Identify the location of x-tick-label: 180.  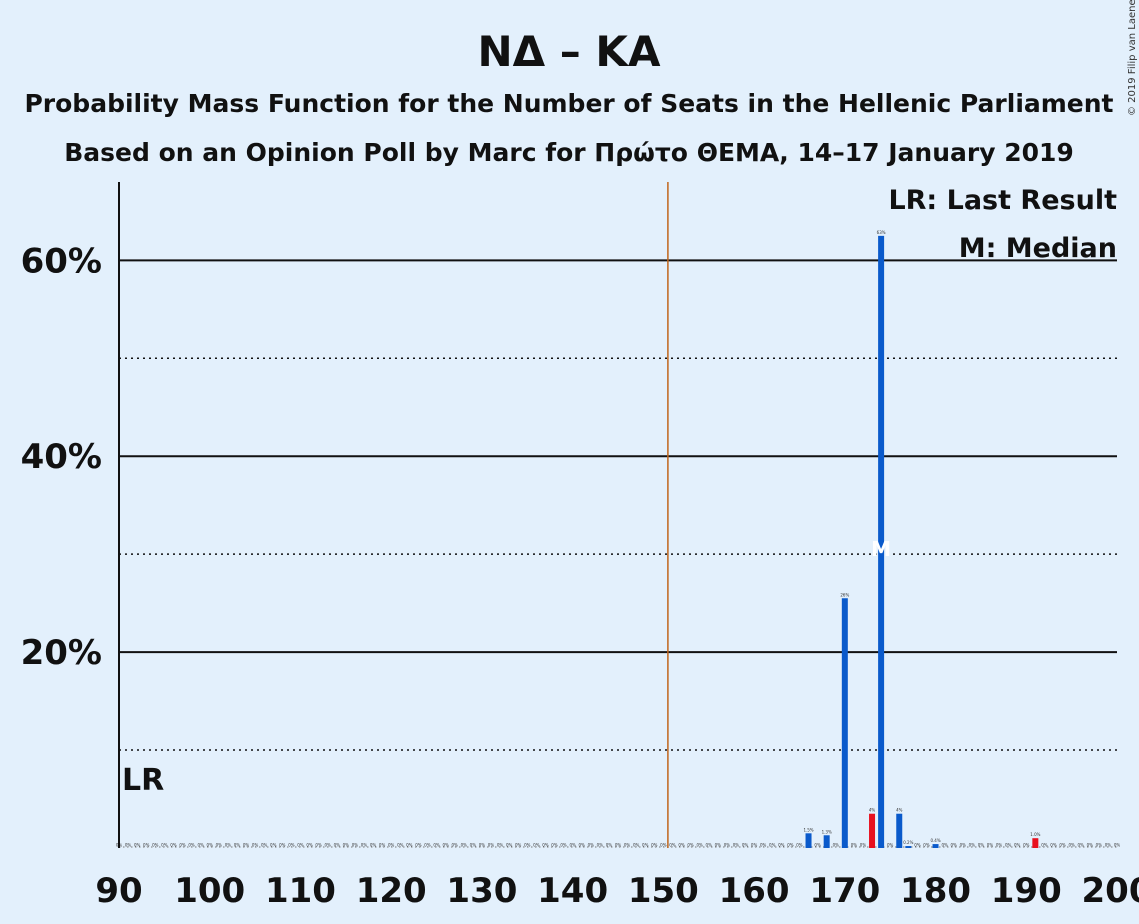
(935, 891).